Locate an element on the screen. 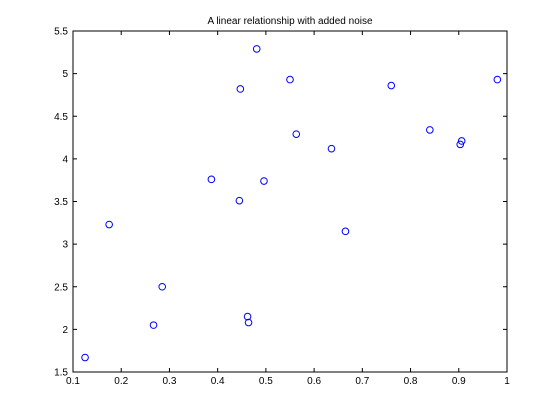 This screenshot has height=420, width=560. x-tick-label: 0.8 is located at coordinates (411, 381).